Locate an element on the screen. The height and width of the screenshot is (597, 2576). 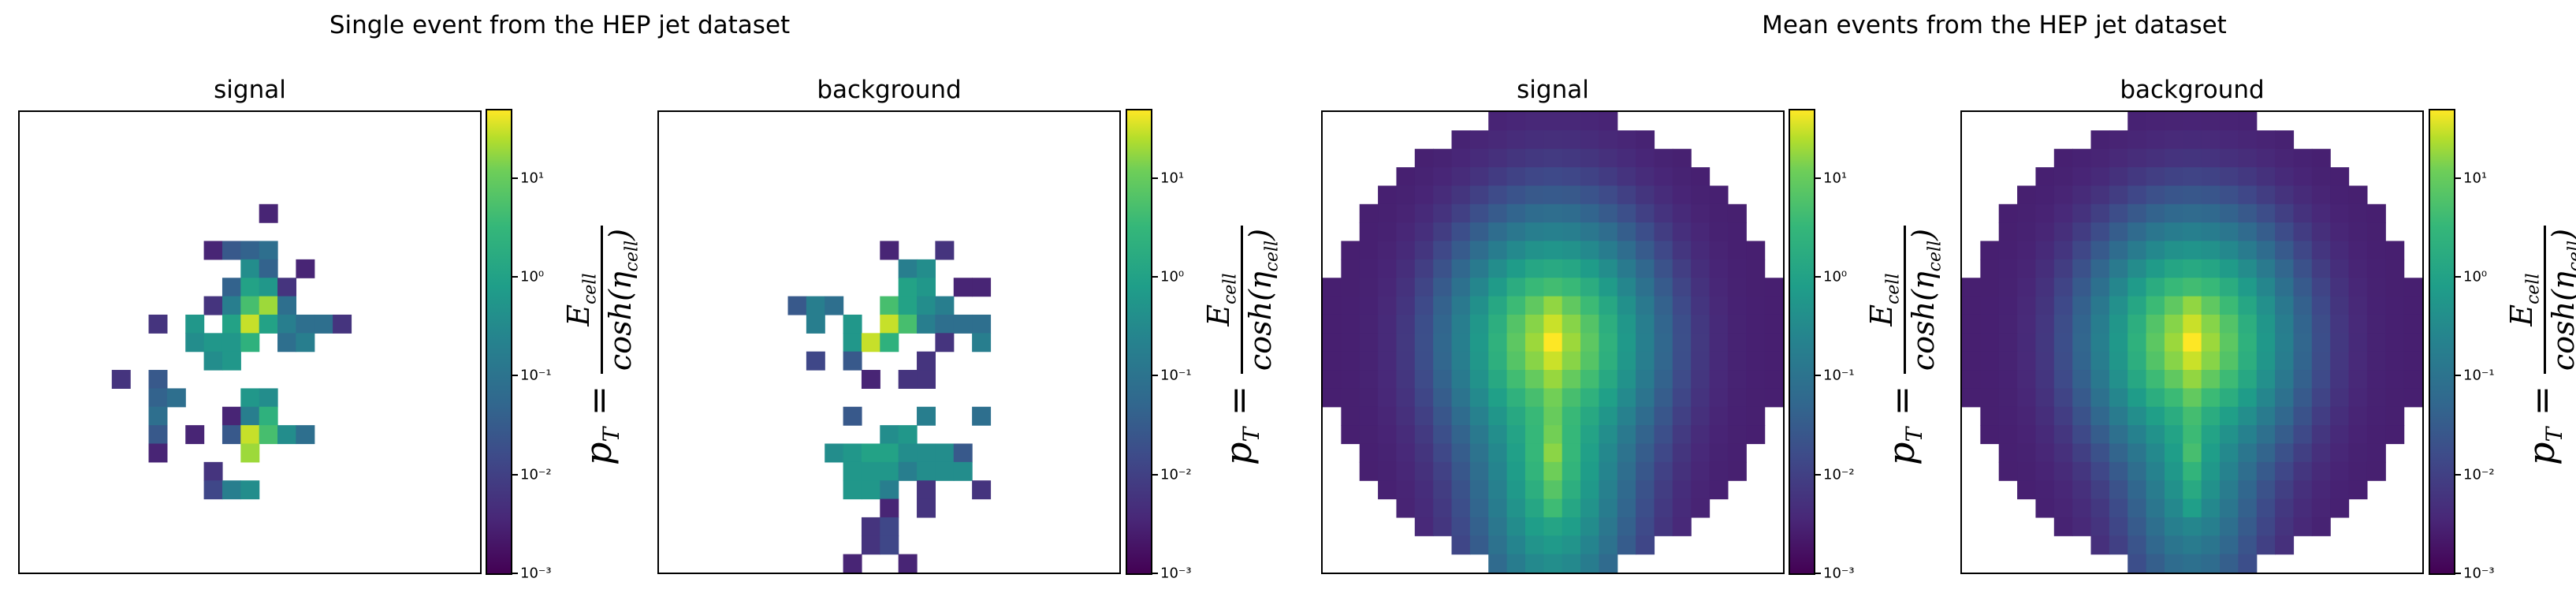
colorbar-tick-label: 10⁻³ is located at coordinates (536, 573).